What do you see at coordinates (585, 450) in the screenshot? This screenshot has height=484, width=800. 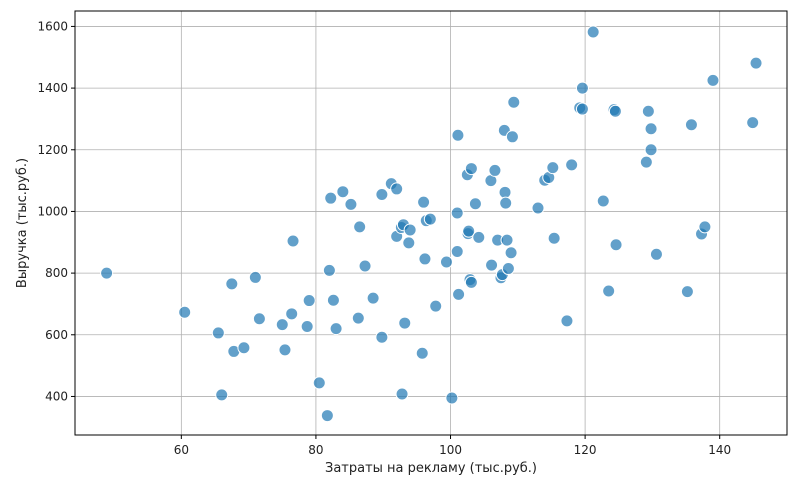 I see `x-tick-label: 120` at bounding box center [585, 450].